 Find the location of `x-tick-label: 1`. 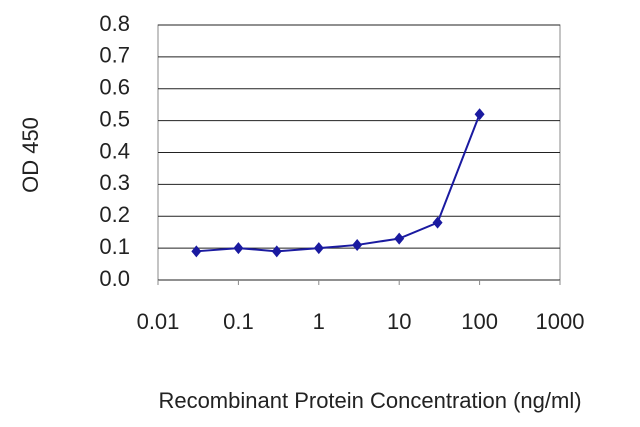

x-tick-label: 1 is located at coordinates (319, 321).